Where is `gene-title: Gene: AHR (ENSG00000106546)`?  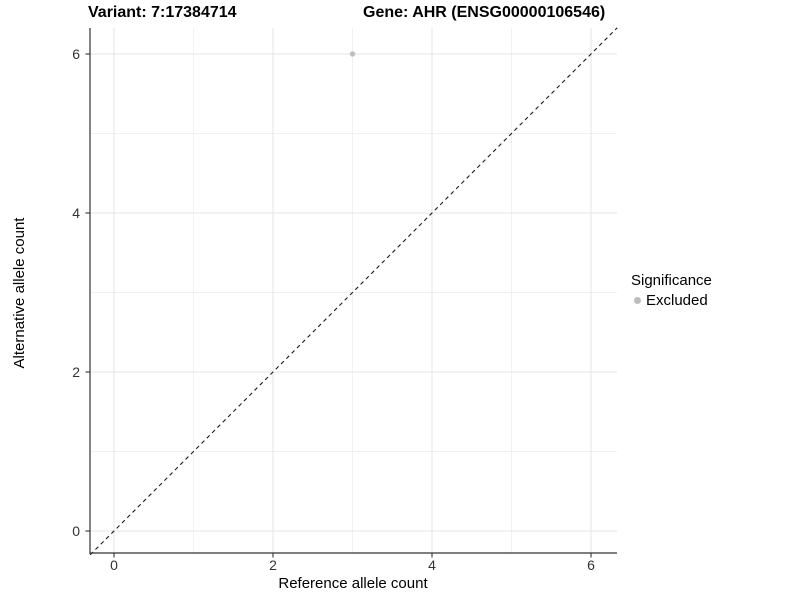 gene-title: Gene: AHR (ENSG00000106546) is located at coordinates (484, 12).